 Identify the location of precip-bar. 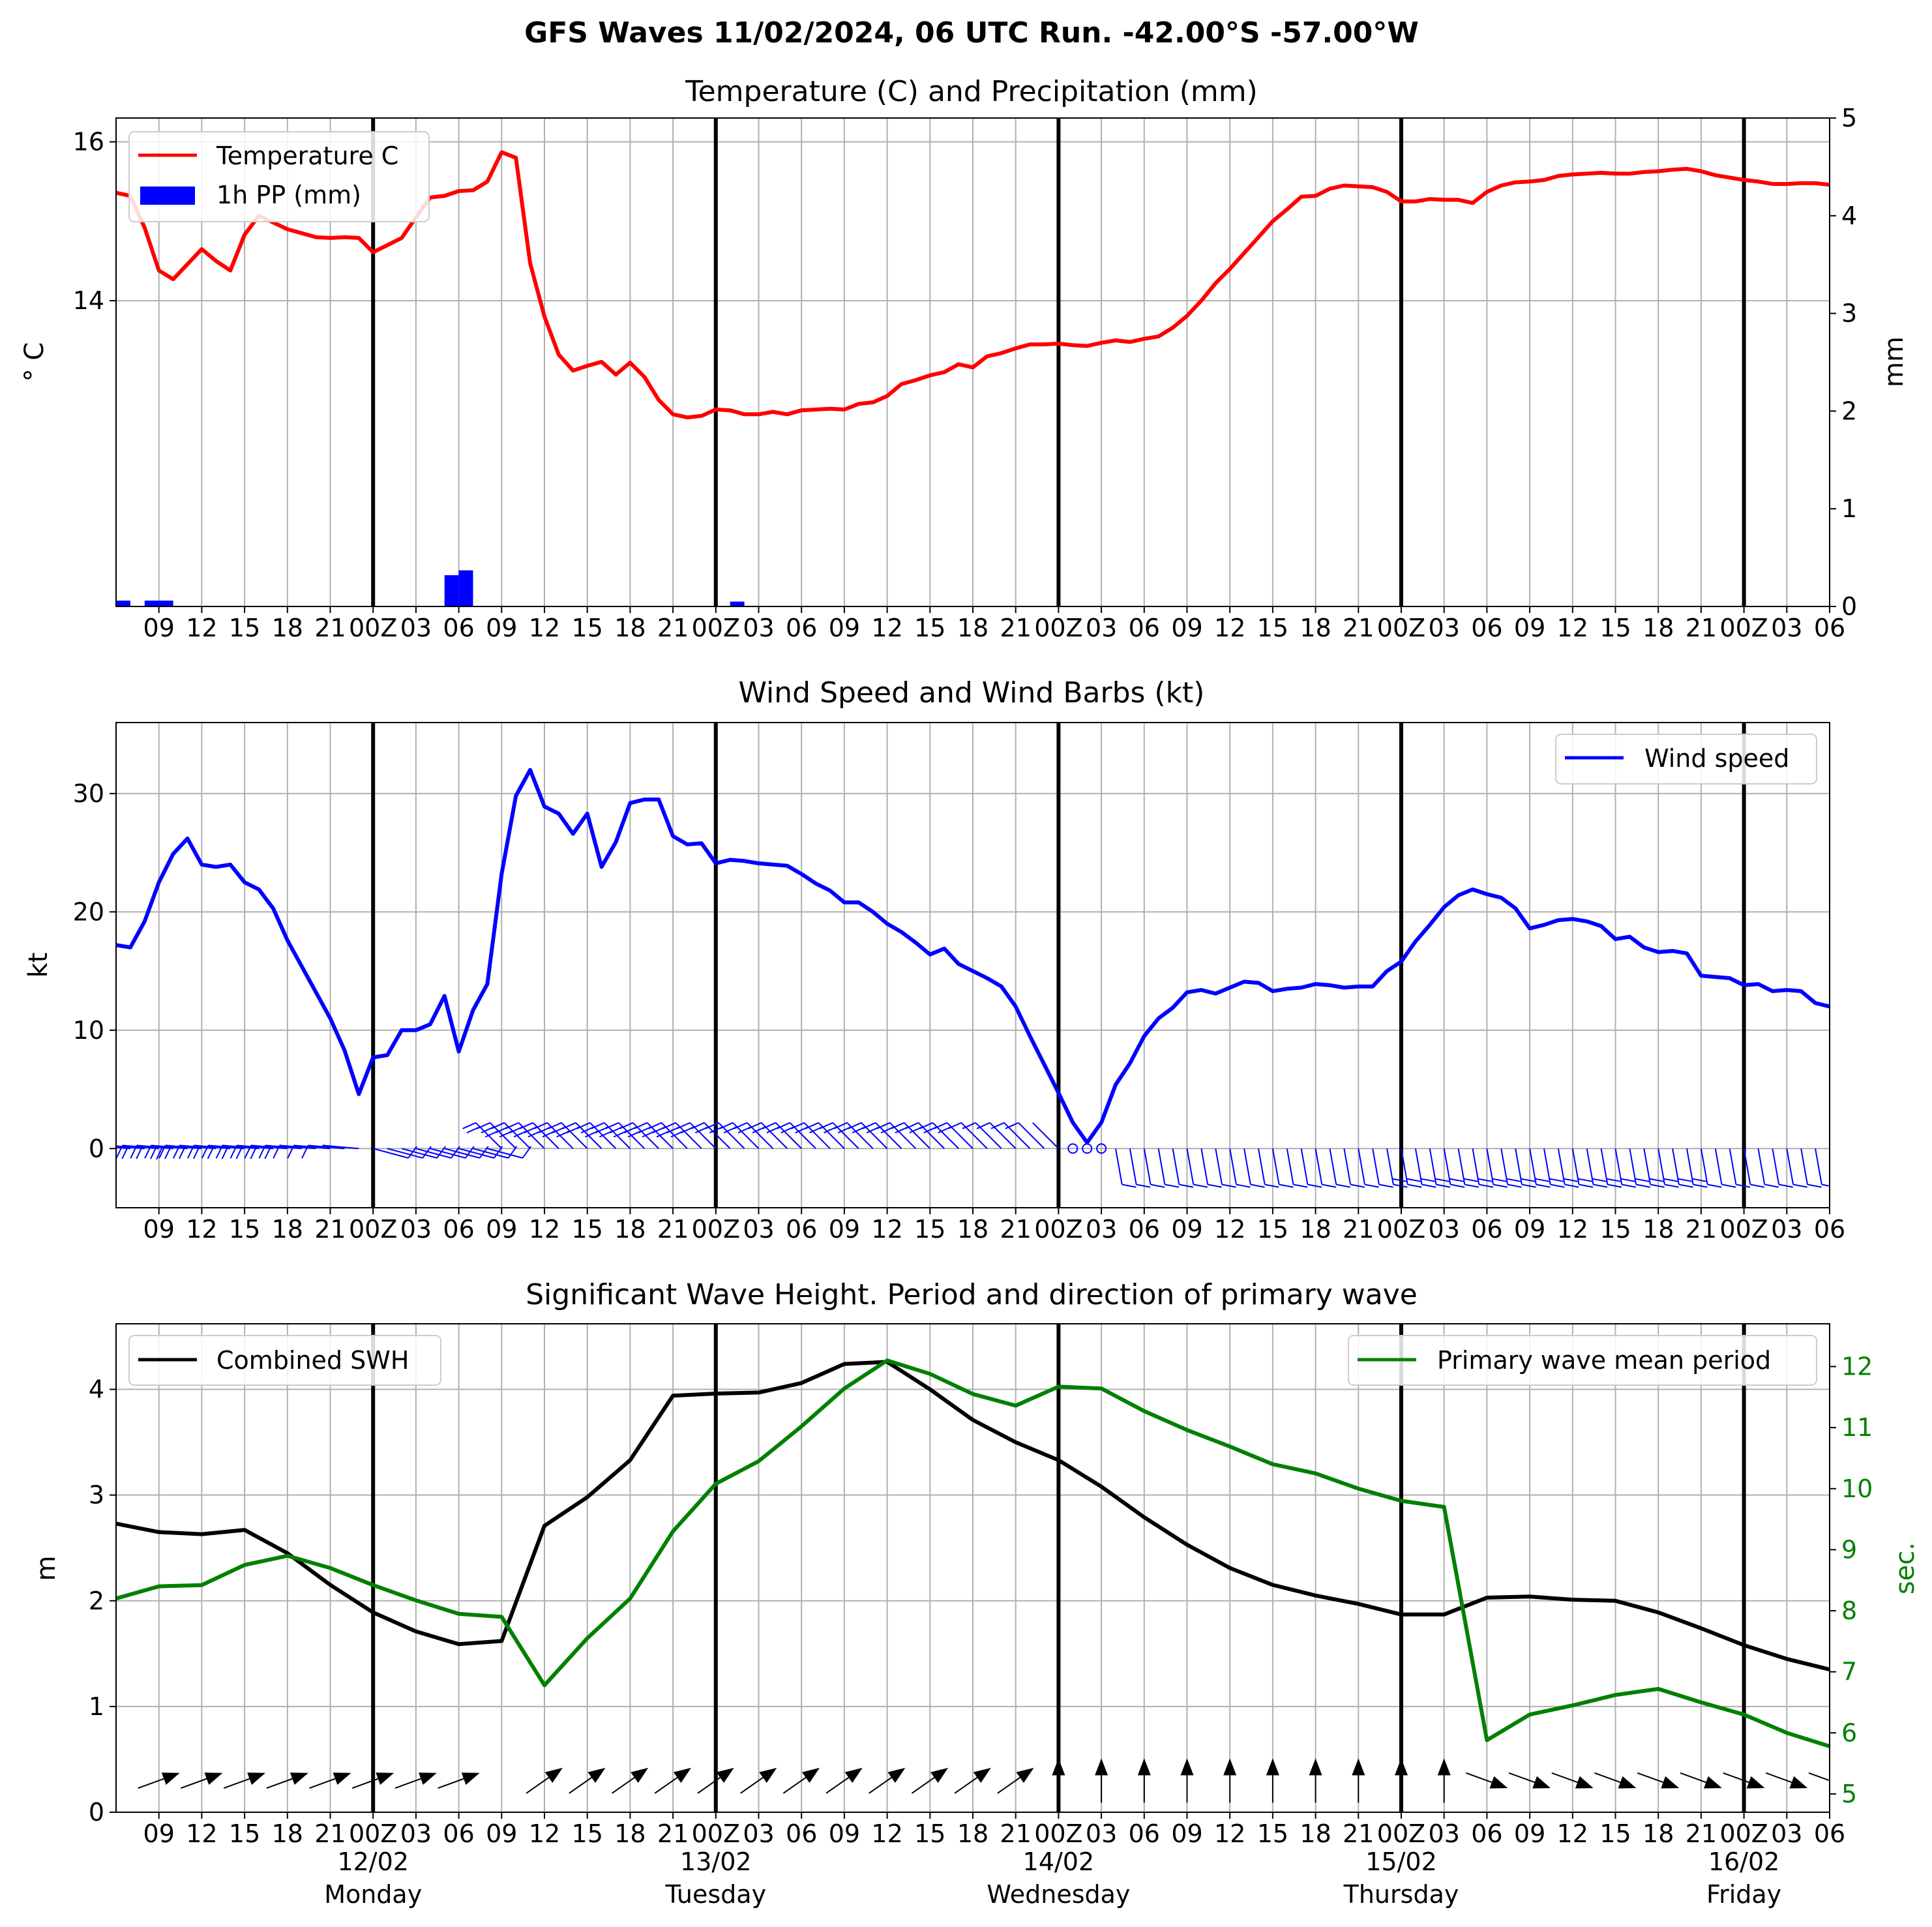
(451, 590).